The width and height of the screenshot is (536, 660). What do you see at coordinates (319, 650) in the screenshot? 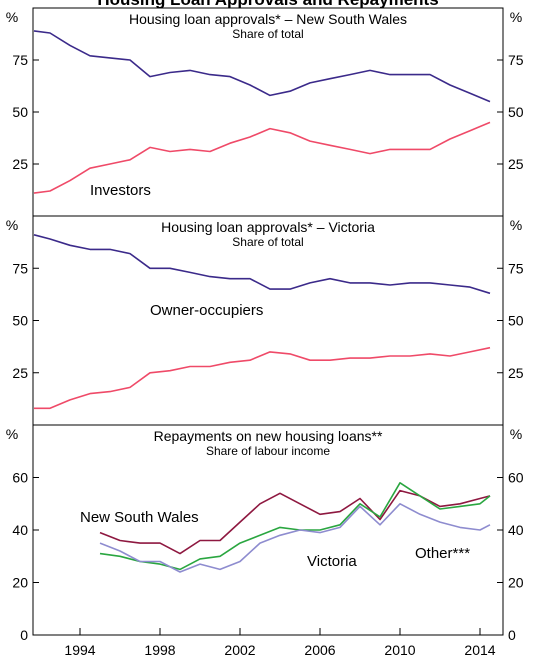
I see `x-tick-label: 2006` at bounding box center [319, 650].